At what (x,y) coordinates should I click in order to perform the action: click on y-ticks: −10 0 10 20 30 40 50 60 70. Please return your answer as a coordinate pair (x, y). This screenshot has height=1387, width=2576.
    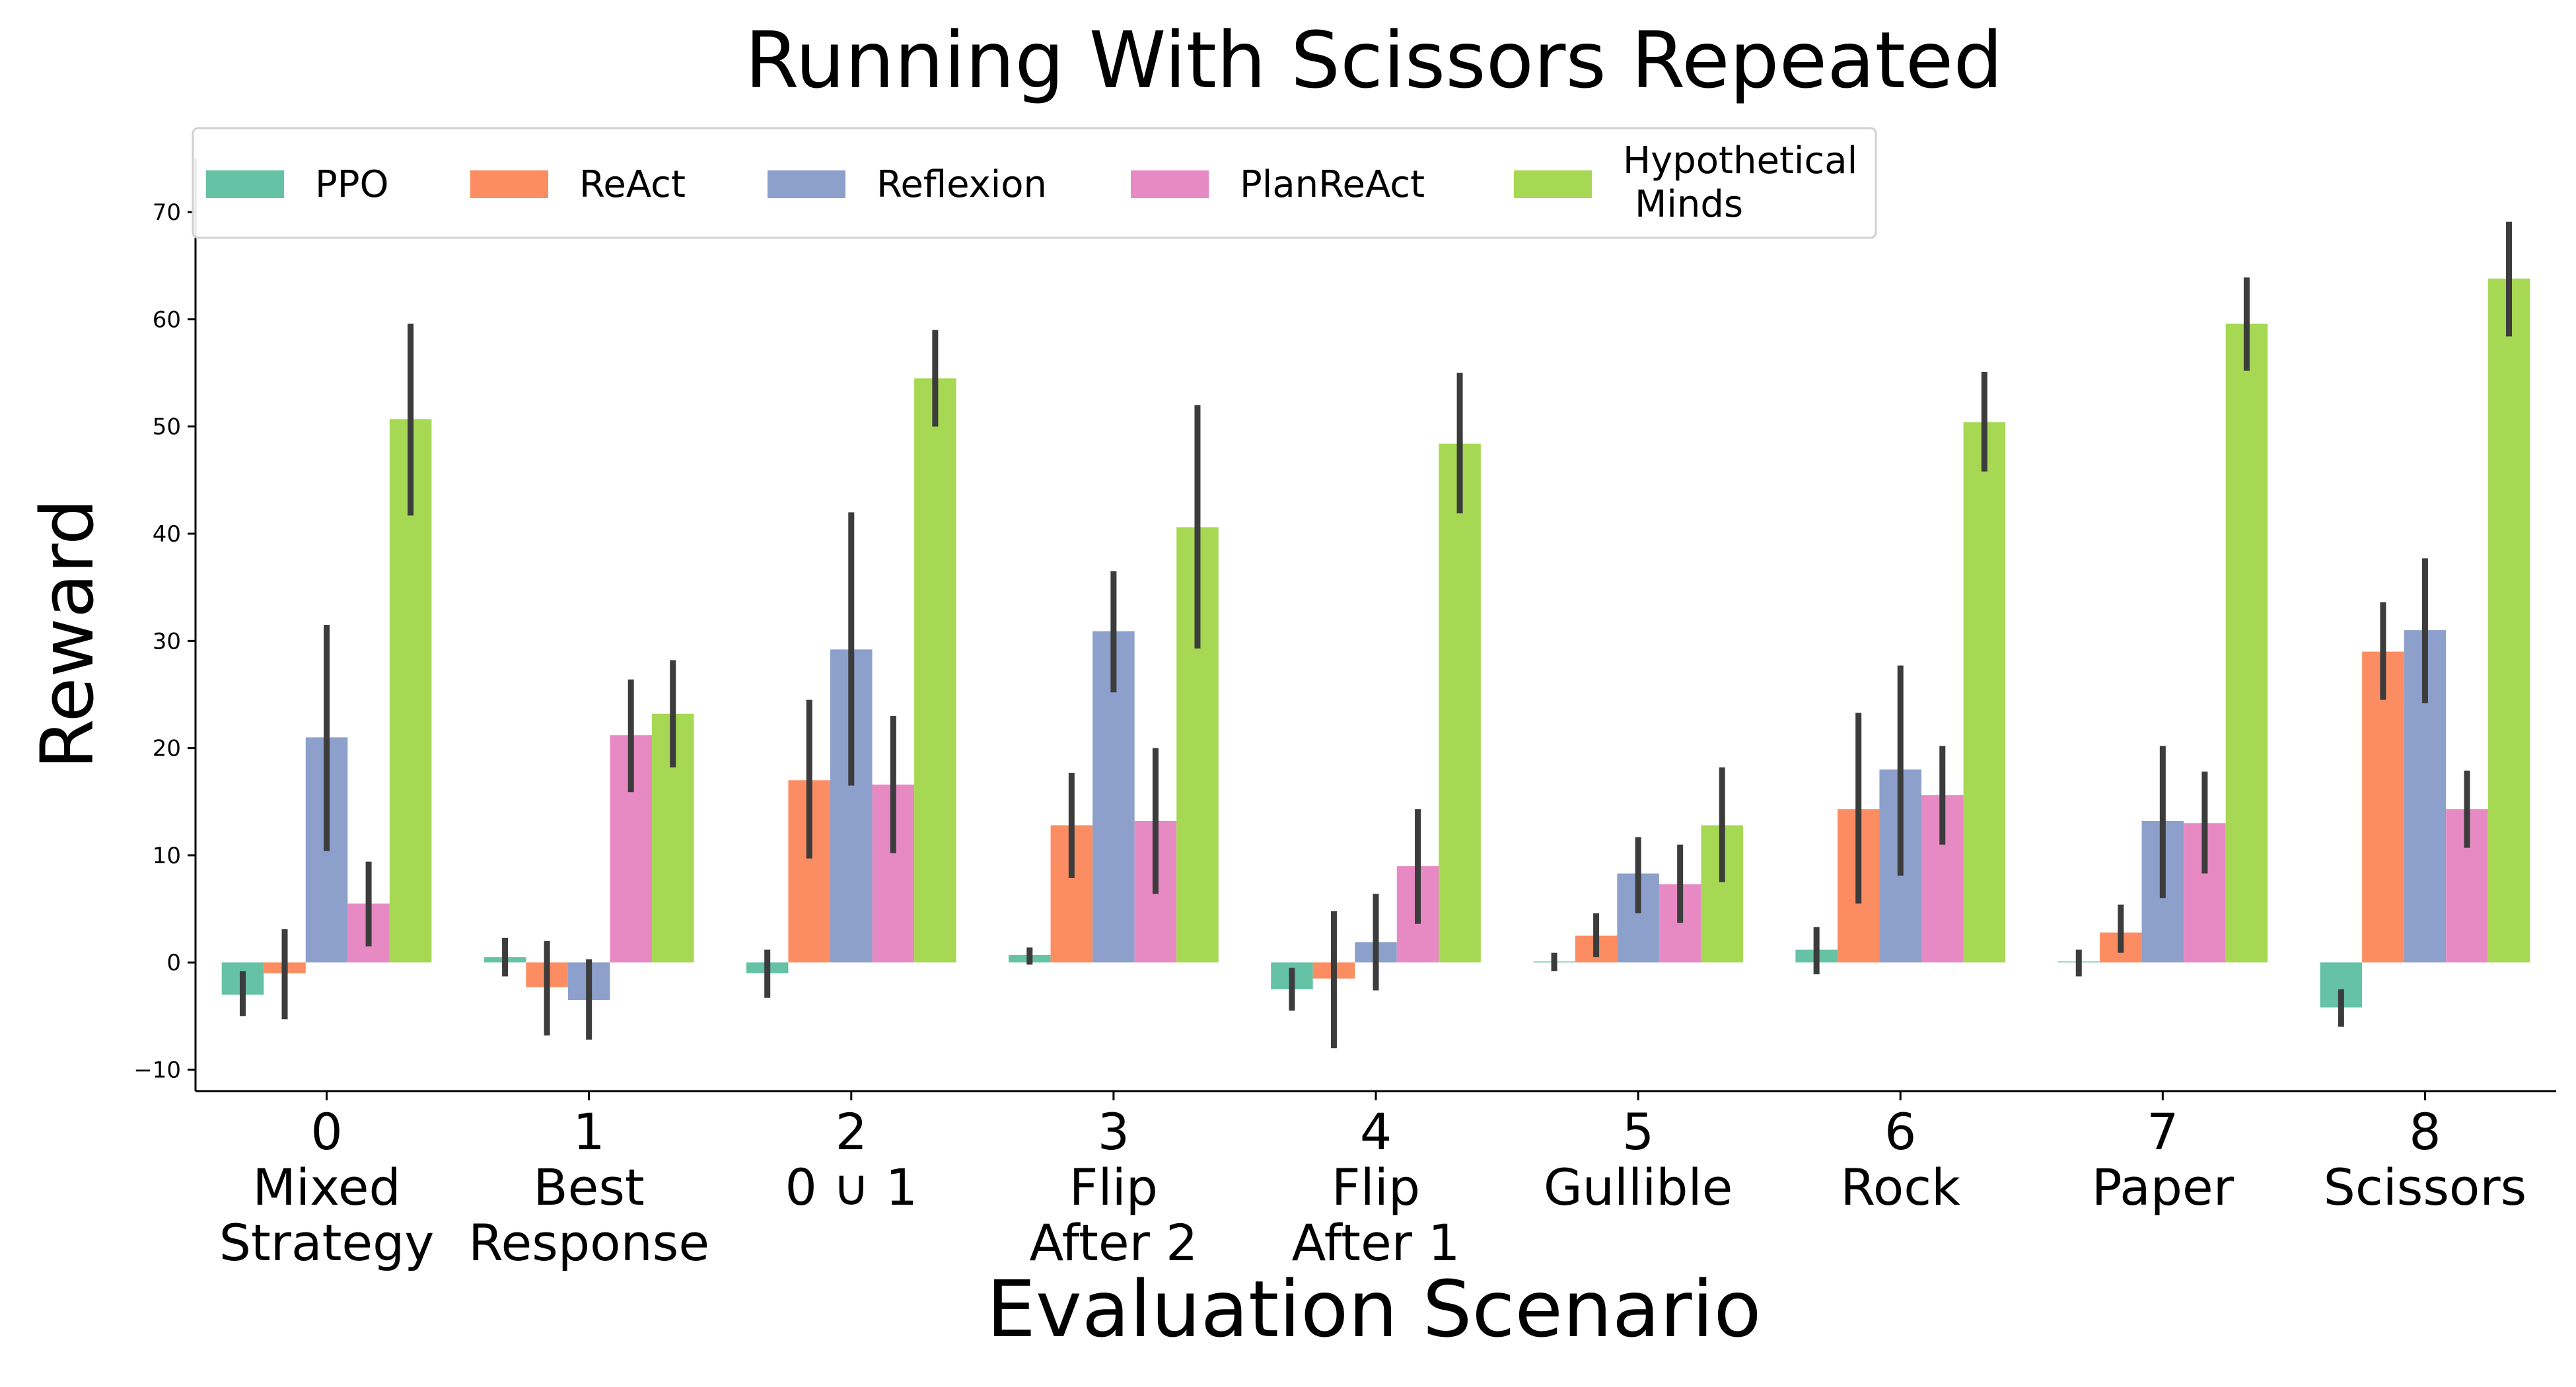
    Looking at the image, I should click on (164, 641).